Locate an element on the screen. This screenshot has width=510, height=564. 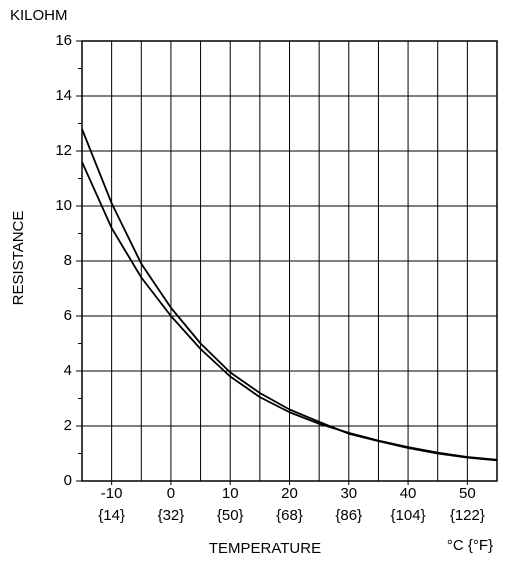
y-unit: KILOHM is located at coordinates (39, 15).